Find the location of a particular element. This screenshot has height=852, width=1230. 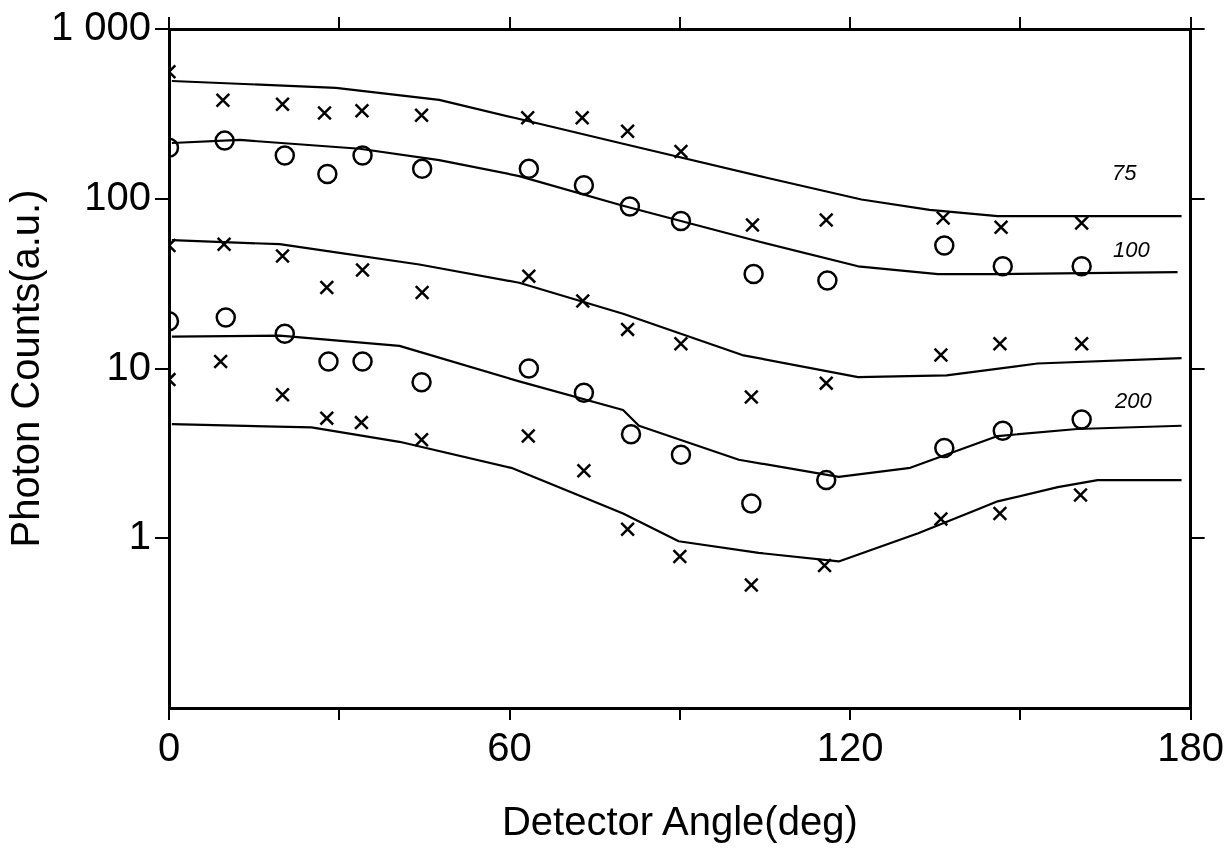

y-tick-label: 100 is located at coordinates (117, 195).